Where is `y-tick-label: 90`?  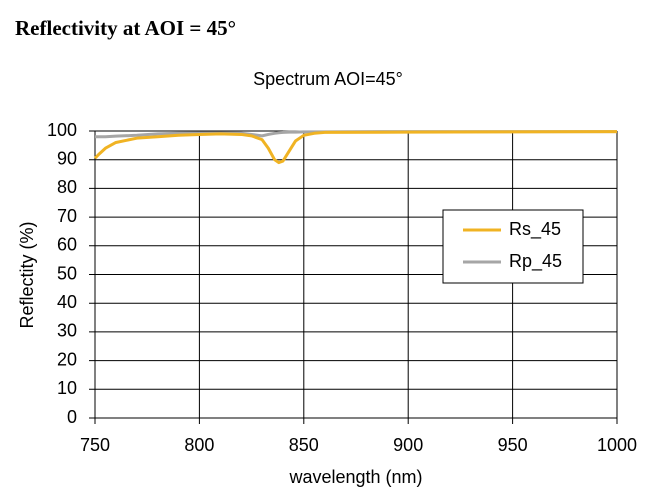
y-tick-label: 90 is located at coordinates (67, 158).